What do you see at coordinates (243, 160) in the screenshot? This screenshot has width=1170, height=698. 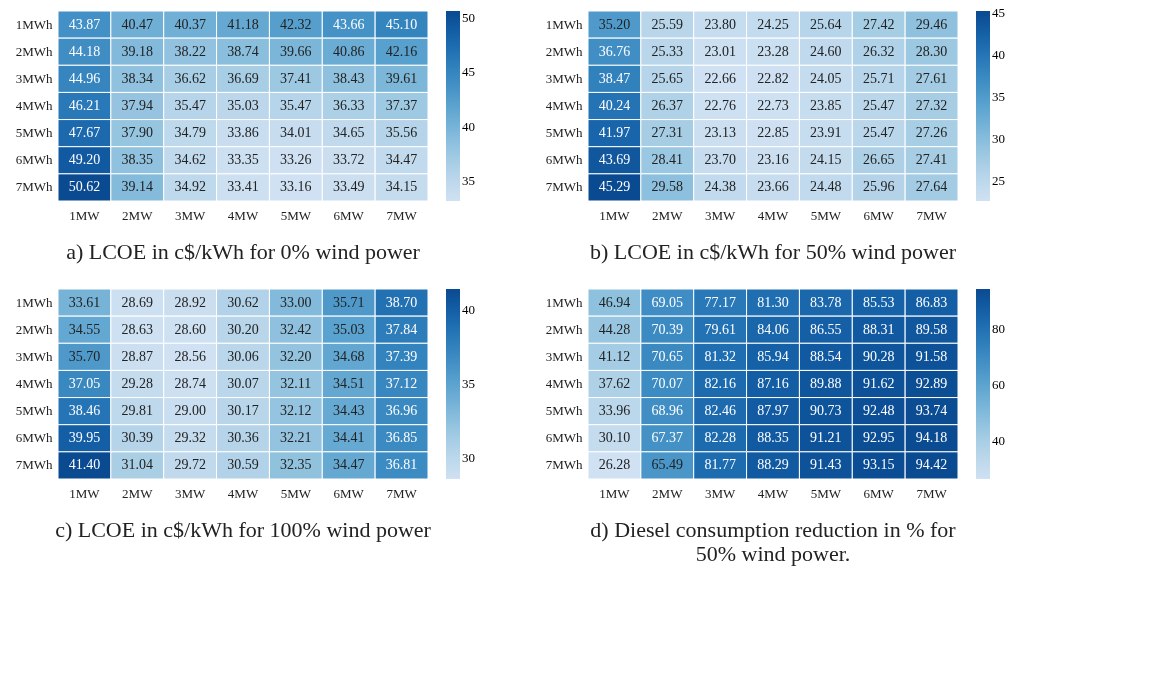 I see `data-label: 33.35` at bounding box center [243, 160].